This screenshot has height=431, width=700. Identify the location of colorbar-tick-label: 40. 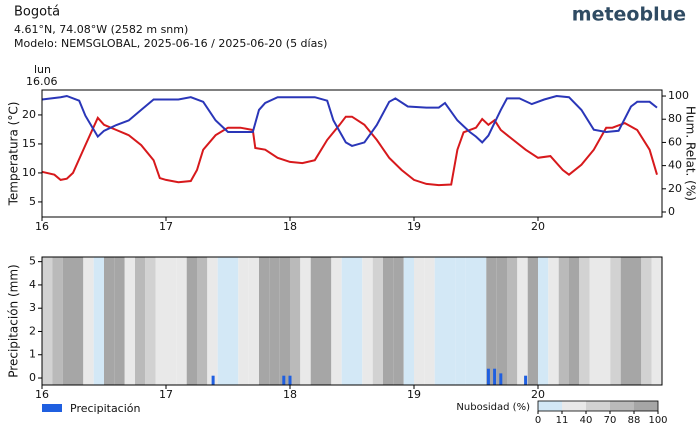
(586, 420).